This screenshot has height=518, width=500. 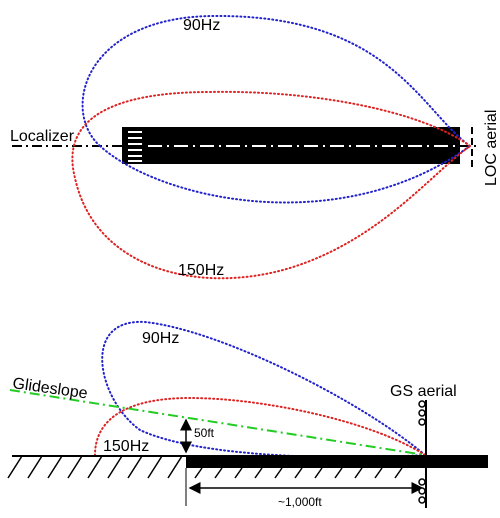 What do you see at coordinates (422, 454) in the screenshot?
I see `gs-aerial` at bounding box center [422, 454].